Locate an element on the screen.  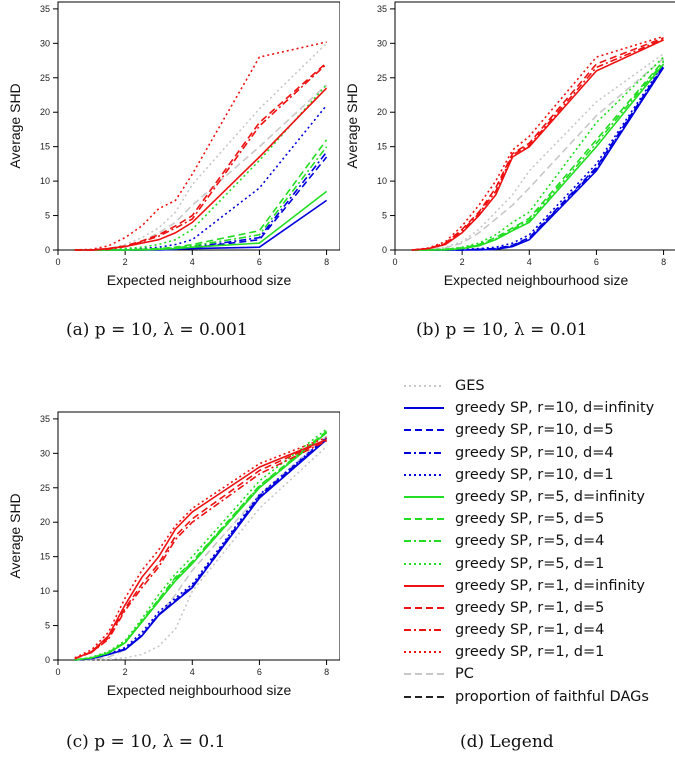
legend-item: greedy SP, r=10, d=1 is located at coordinates (537, 476).